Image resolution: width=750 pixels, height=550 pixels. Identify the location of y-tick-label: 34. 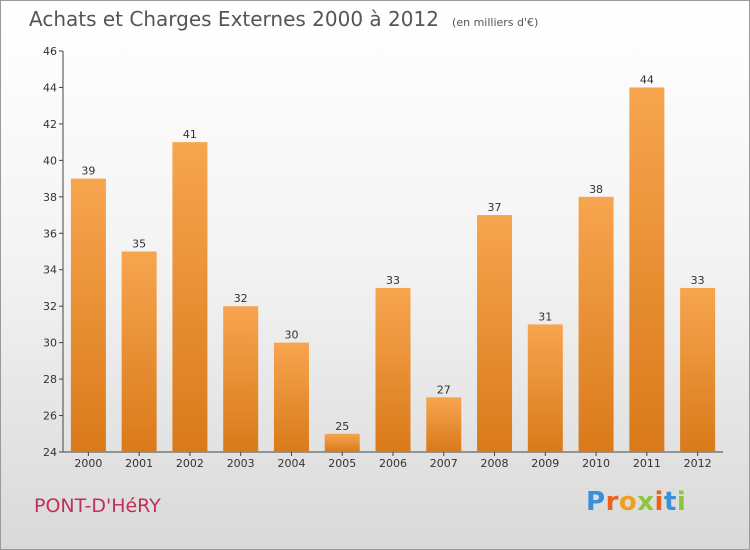
(50, 270).